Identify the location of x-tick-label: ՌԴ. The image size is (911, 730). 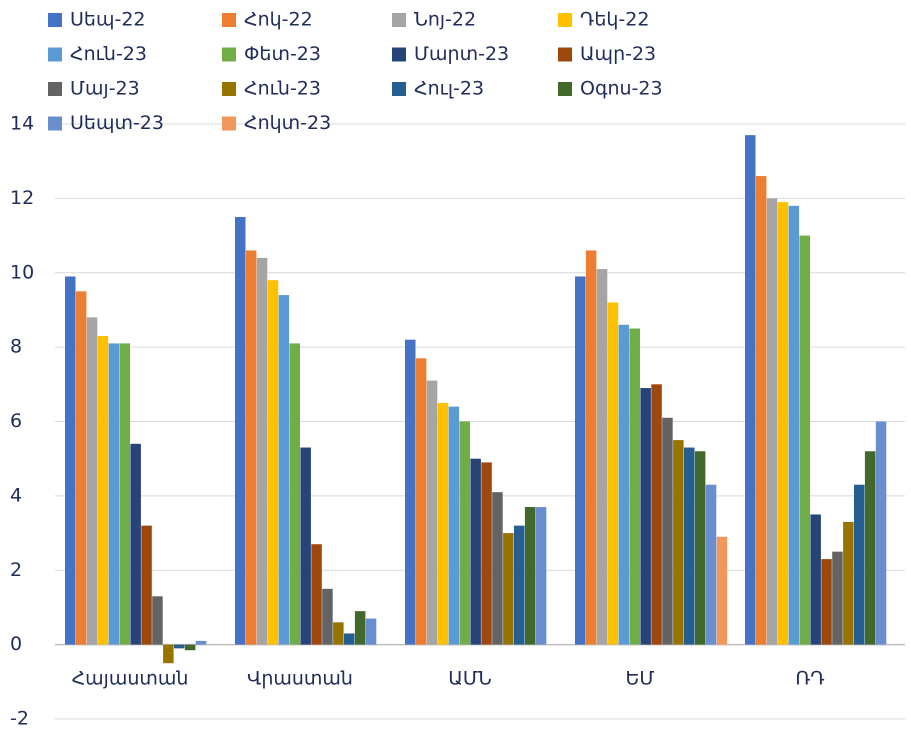
(809, 679).